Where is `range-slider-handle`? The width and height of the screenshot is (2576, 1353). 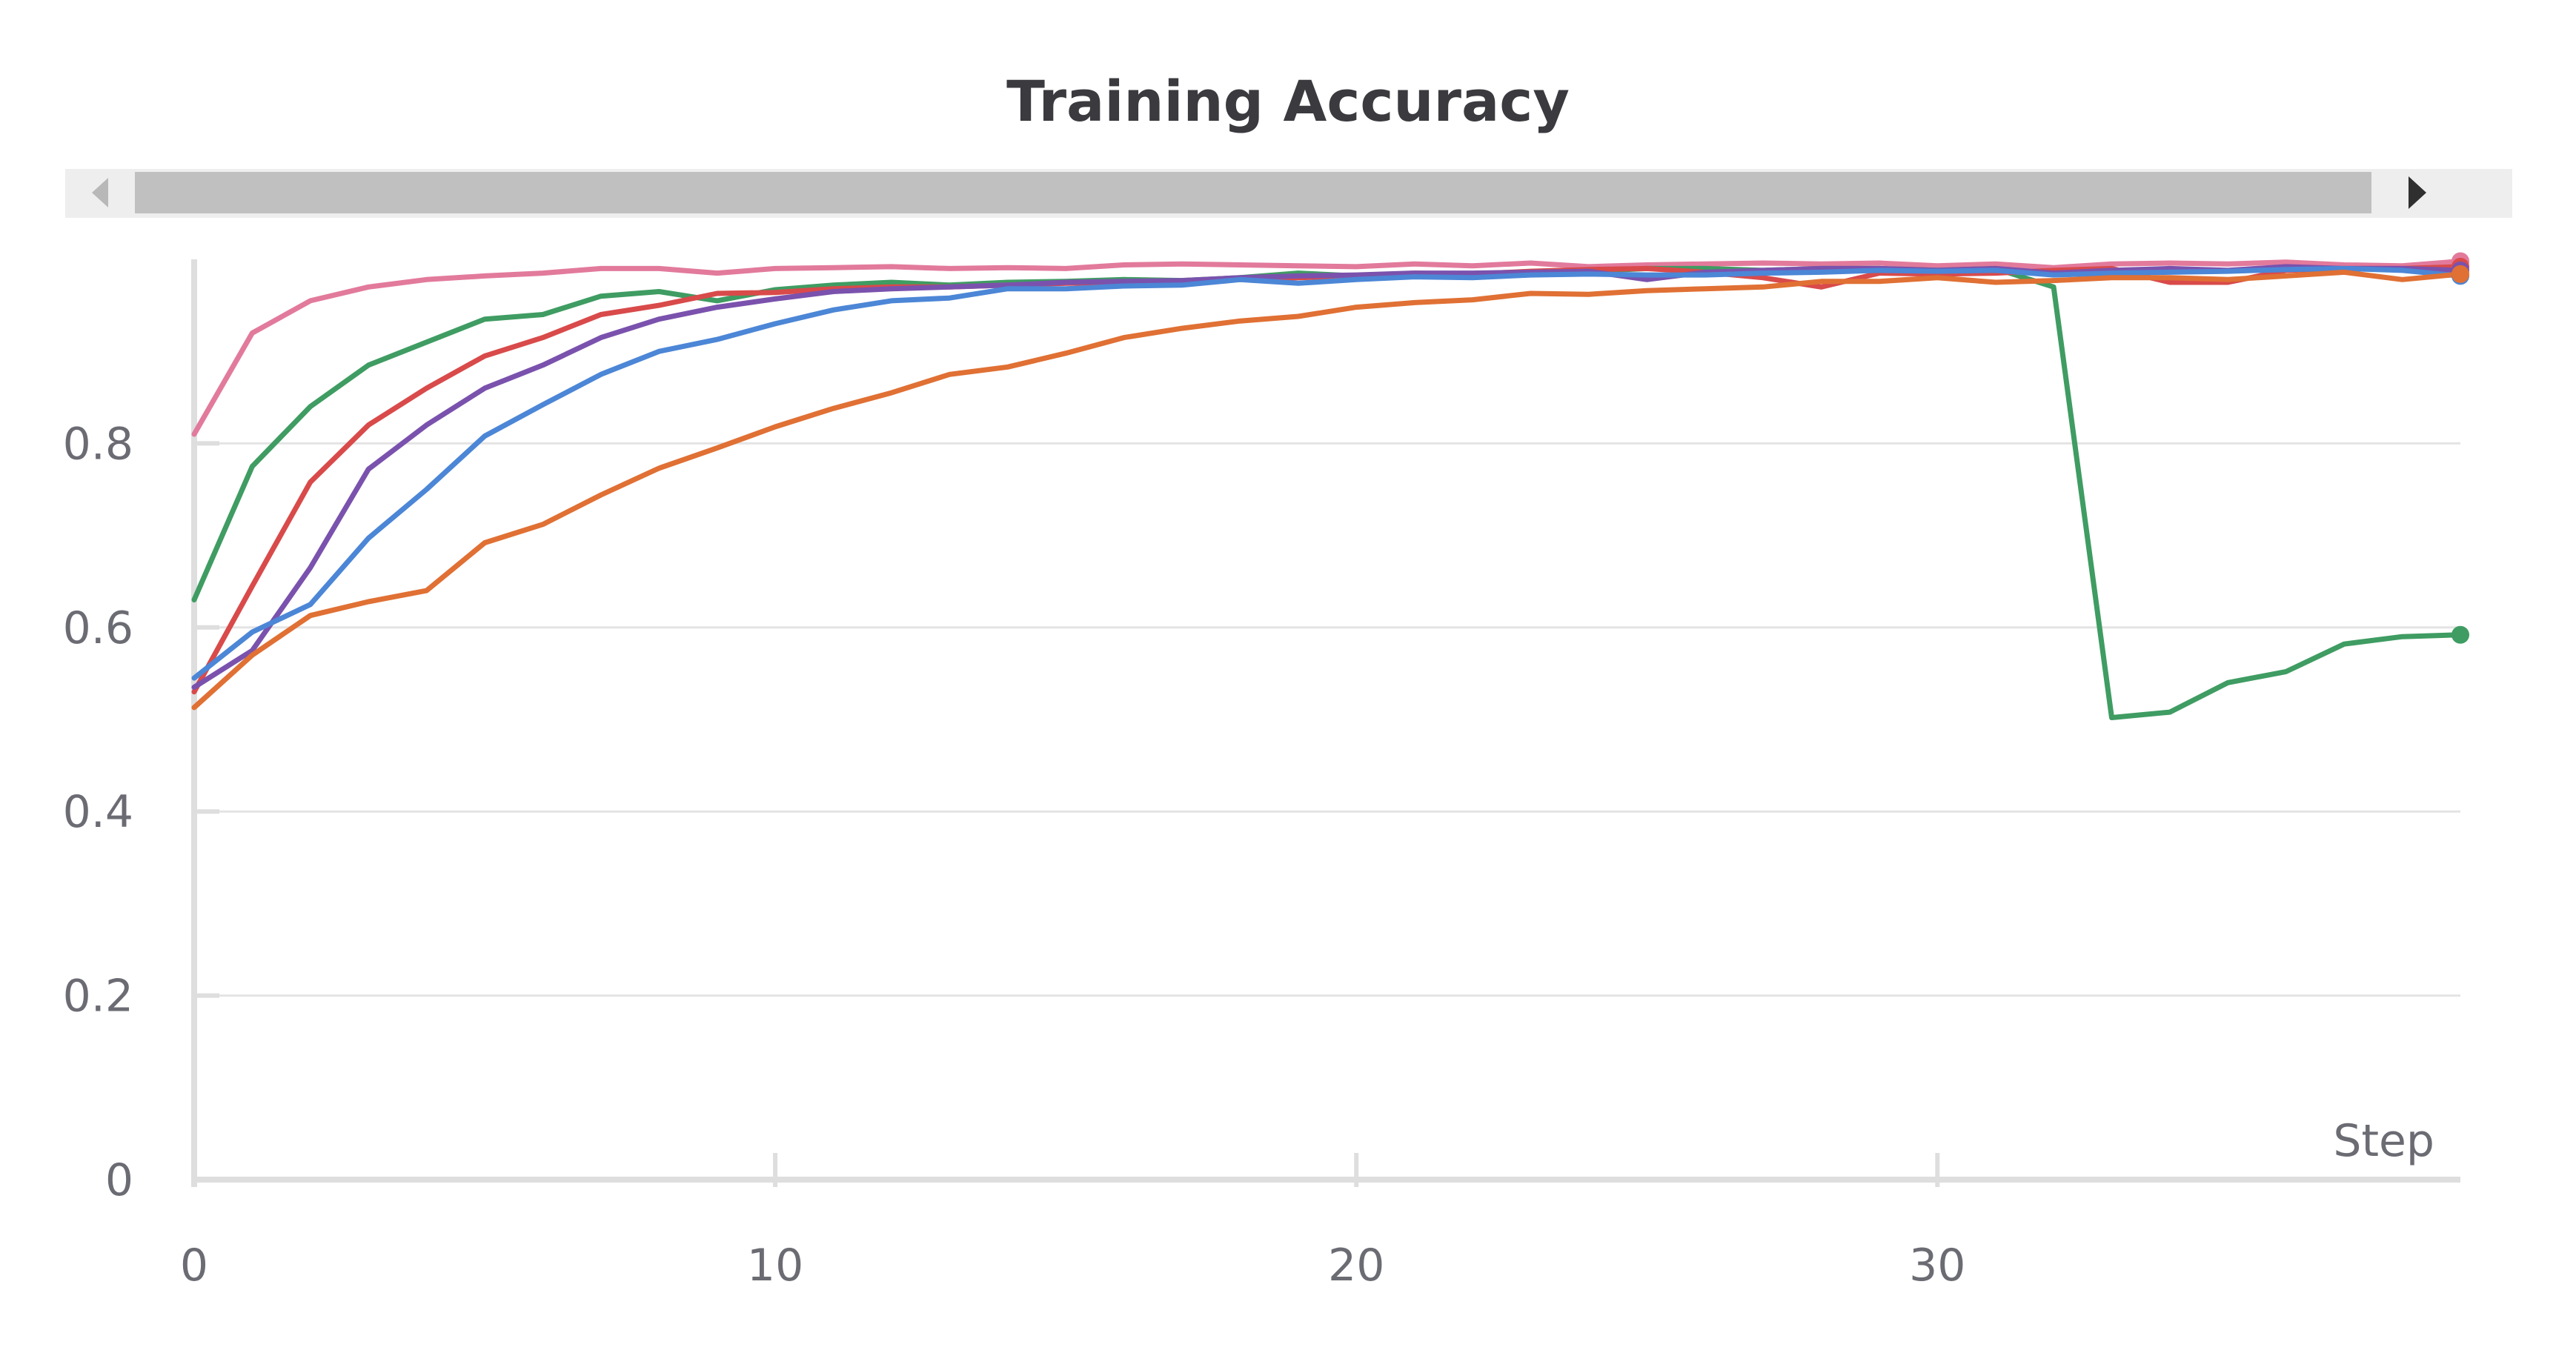 range-slider-handle is located at coordinates (1253, 192).